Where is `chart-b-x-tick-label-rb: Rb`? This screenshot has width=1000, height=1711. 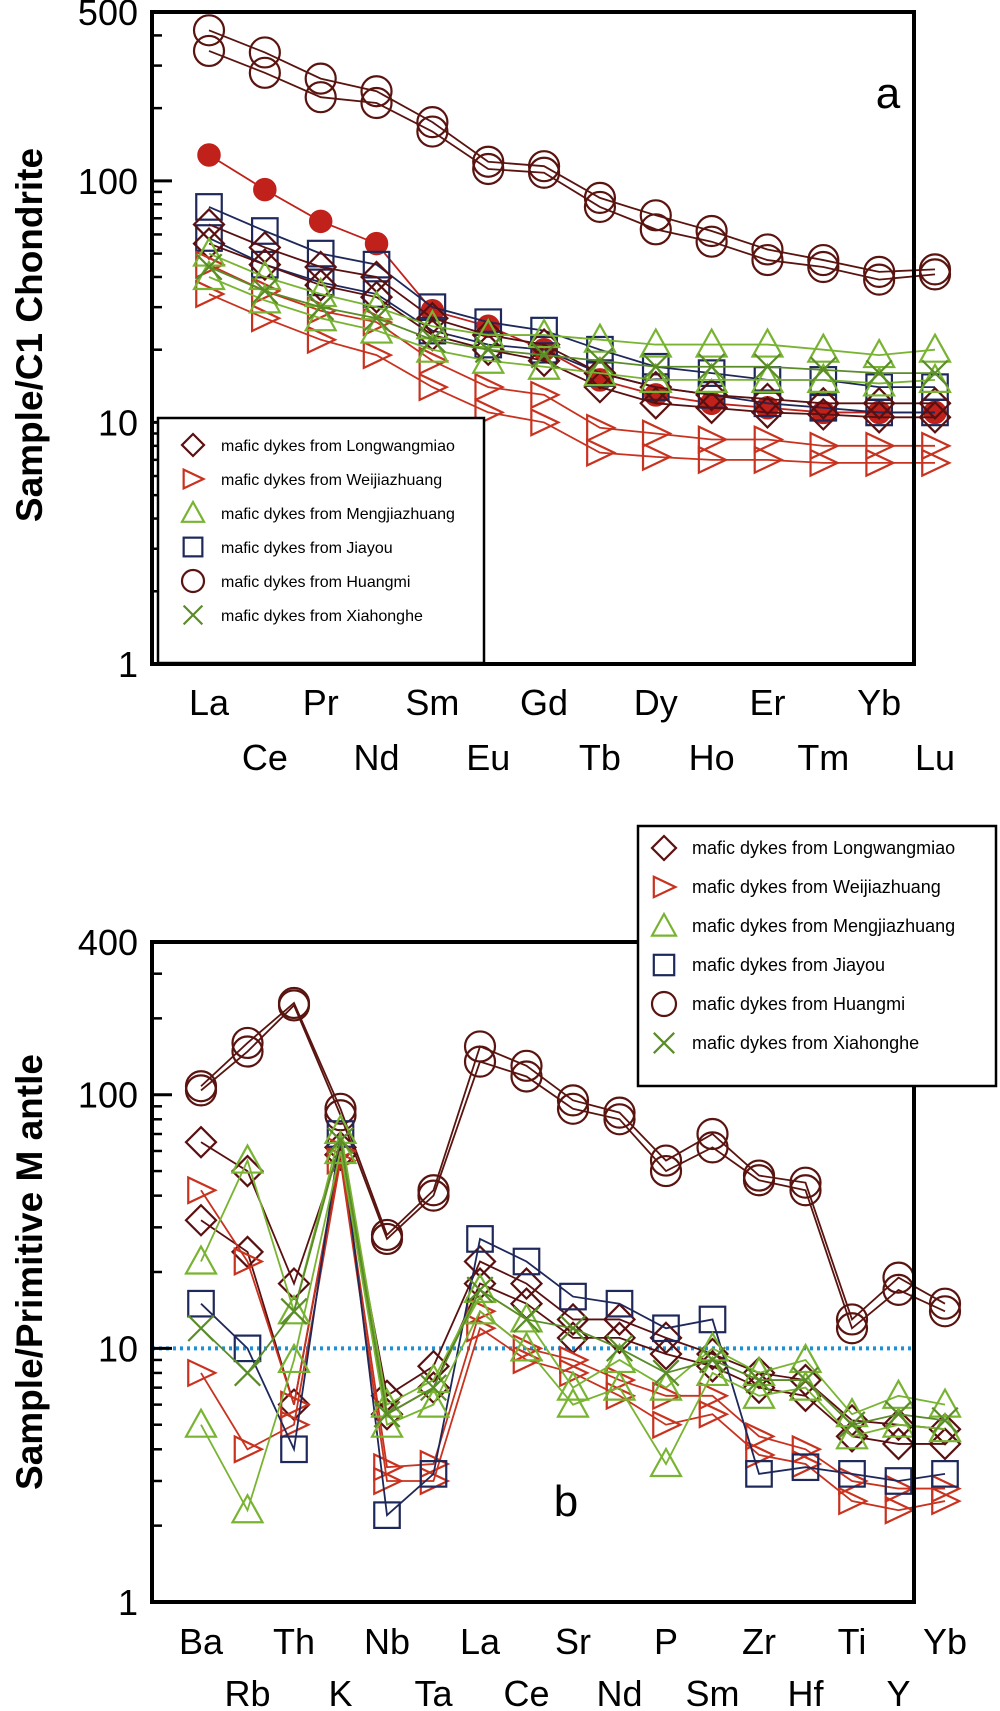
chart-b-x-tick-label-rb: Rb is located at coordinates (247, 1692).